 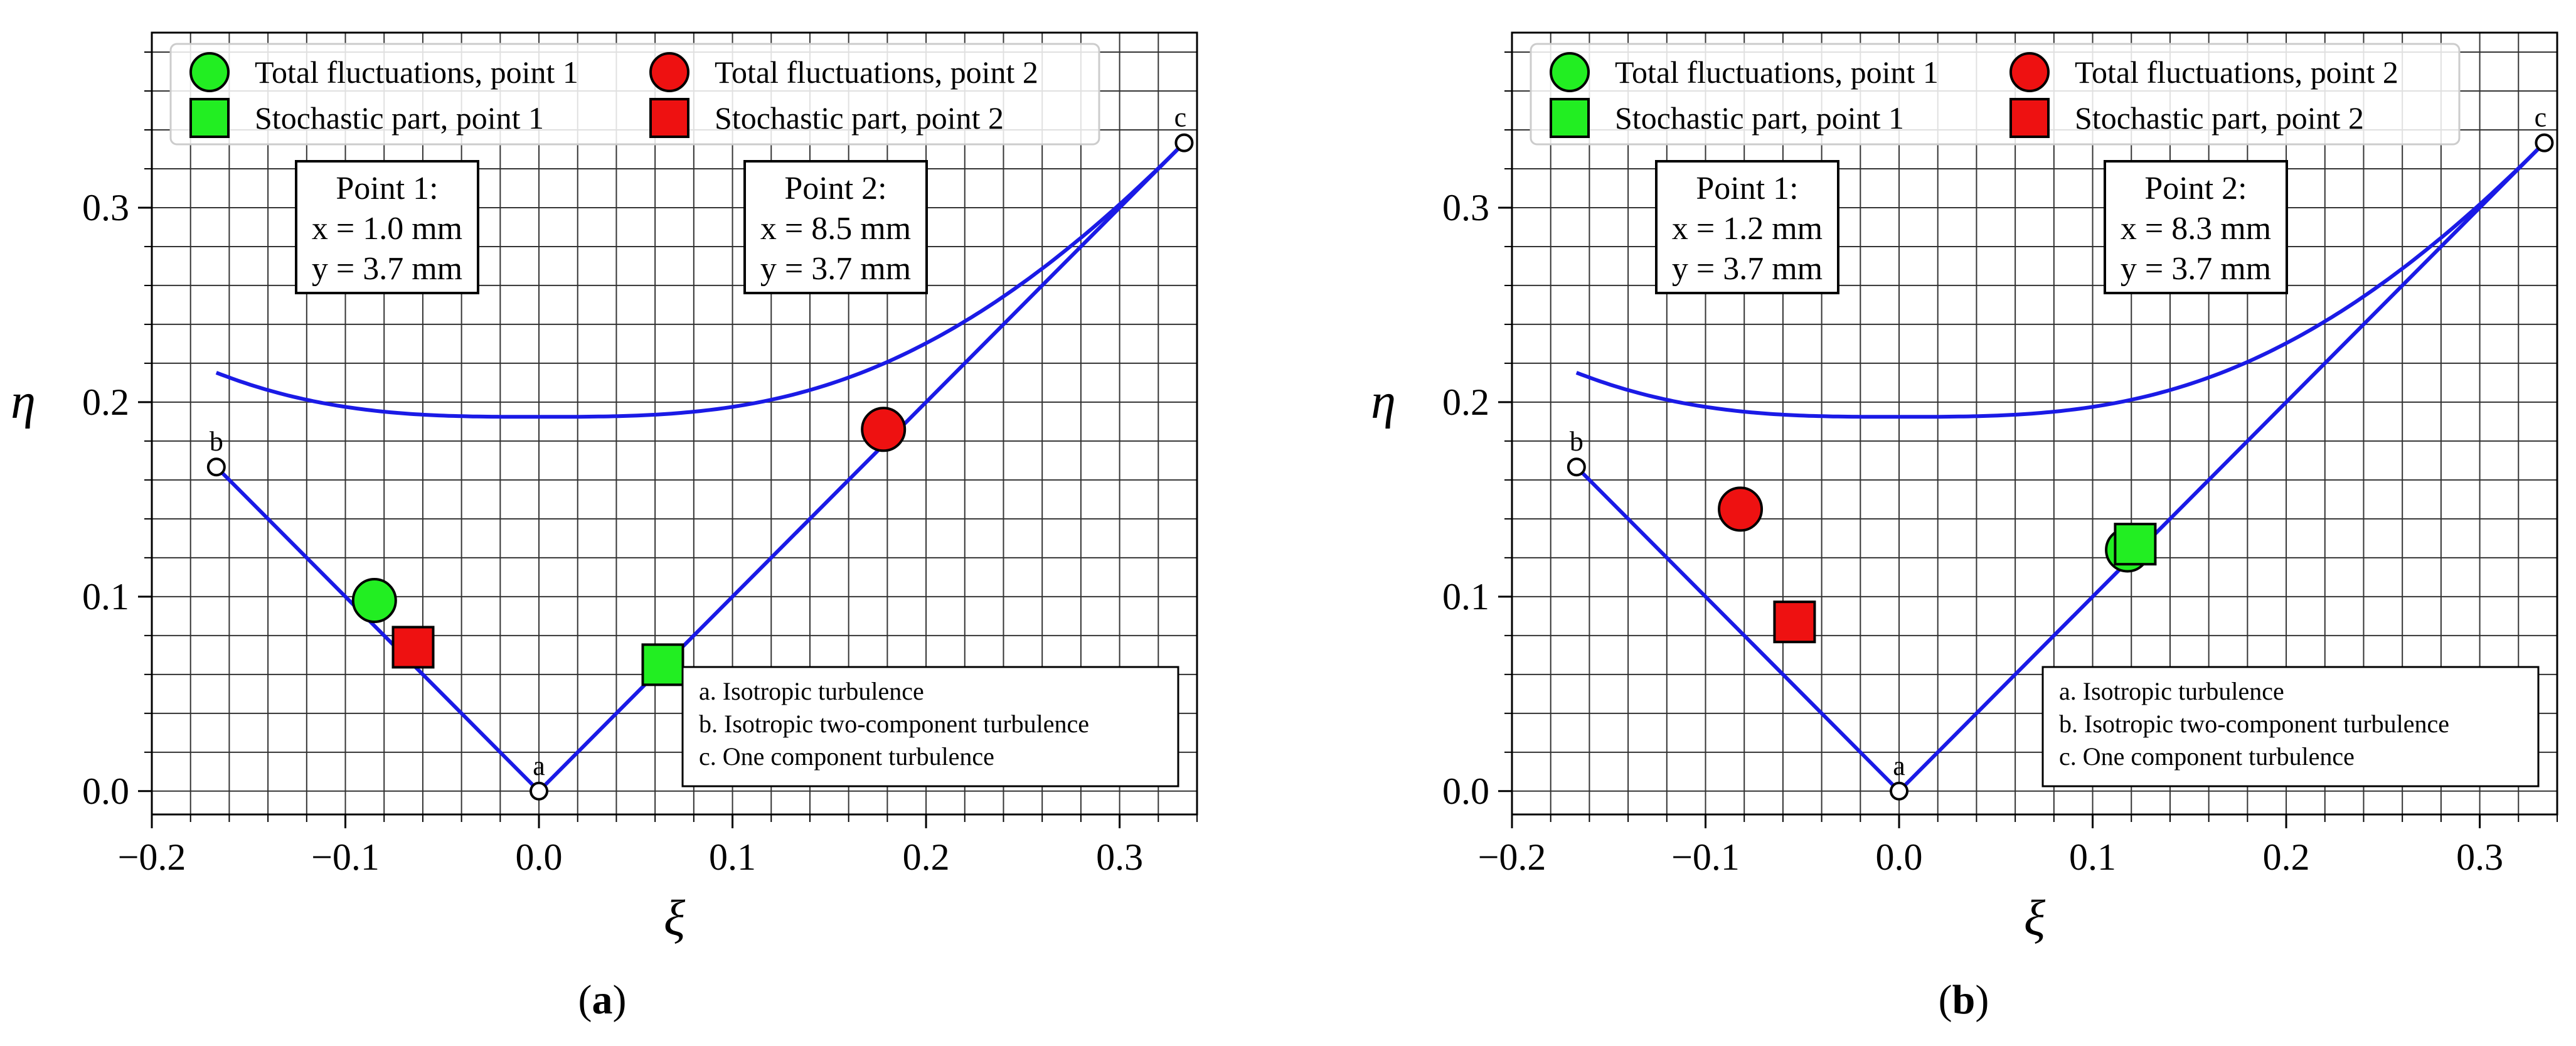 What do you see at coordinates (2254, 724) in the screenshot?
I see `vertex-key-line: b. Isotropic two-component turbulence` at bounding box center [2254, 724].